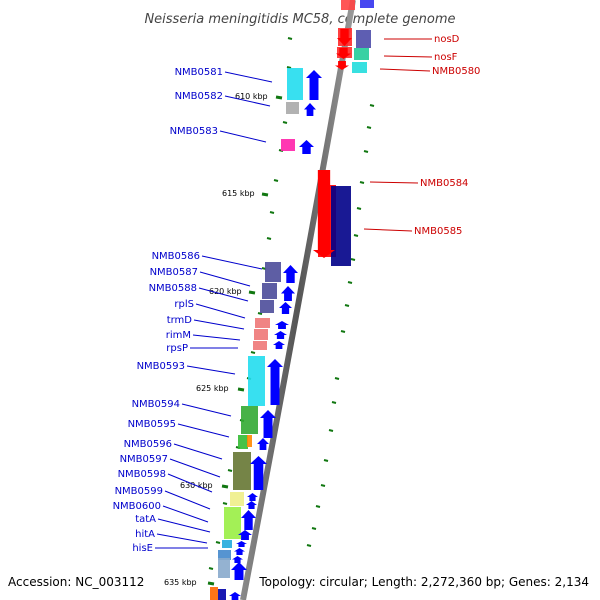 This screenshot has width=600, height=600. What do you see at coordinates (199, 96) in the screenshot?
I see `forward-gene-label: NMB0582` at bounding box center [199, 96].